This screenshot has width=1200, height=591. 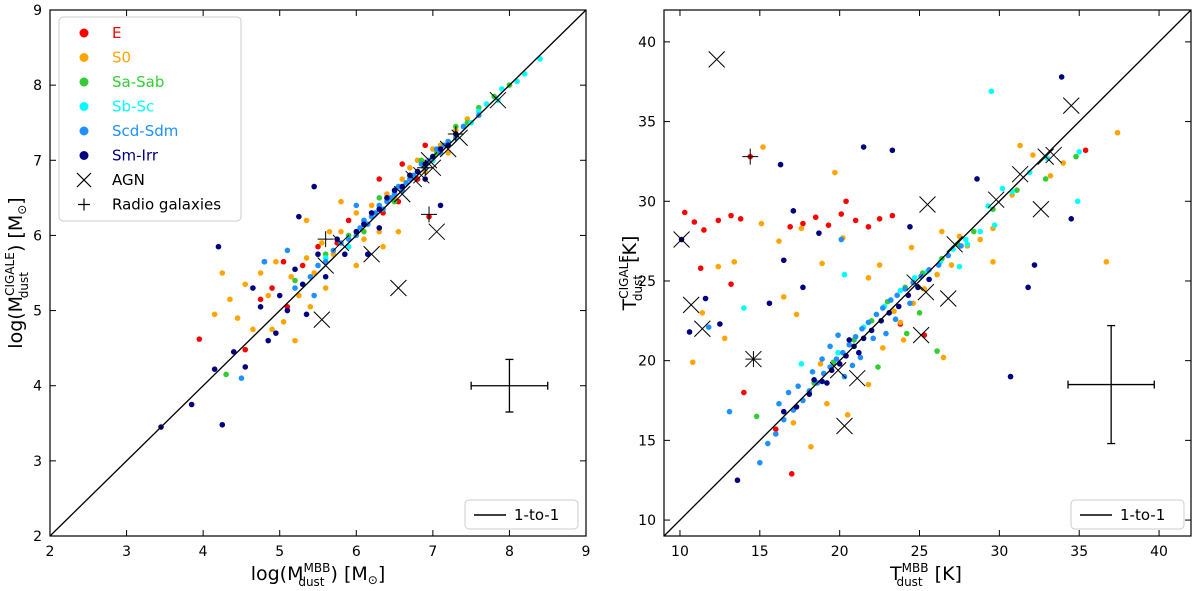 I want to click on x-tick-label: 2, so click(x=50, y=552).